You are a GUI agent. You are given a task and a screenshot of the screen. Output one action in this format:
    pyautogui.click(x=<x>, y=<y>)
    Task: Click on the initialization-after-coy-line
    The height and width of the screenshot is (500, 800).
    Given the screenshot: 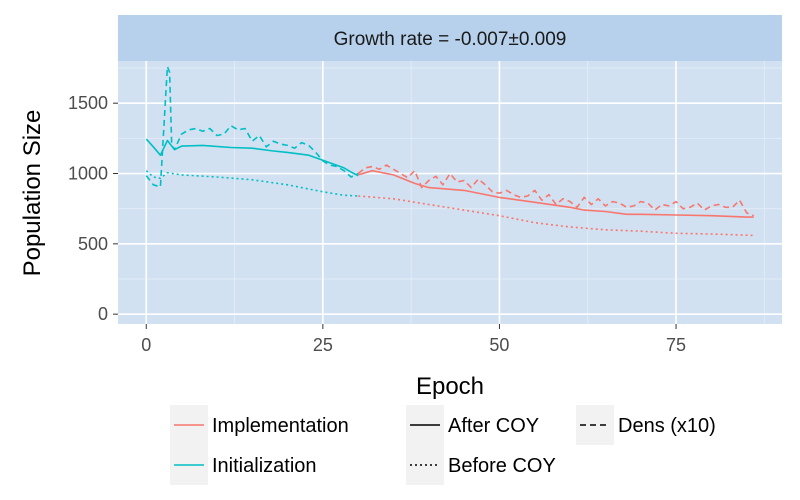 What is the action you would take?
    pyautogui.click(x=252, y=157)
    